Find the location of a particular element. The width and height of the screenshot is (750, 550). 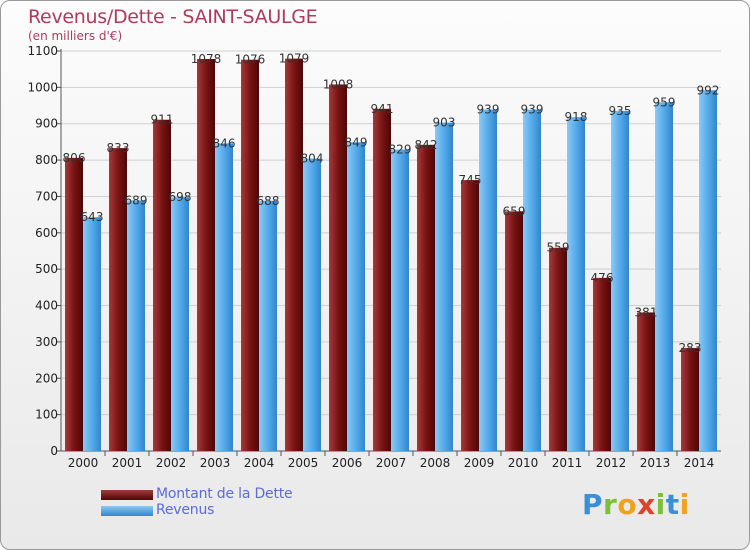

y-tick-label: 700 is located at coordinates (46, 196).